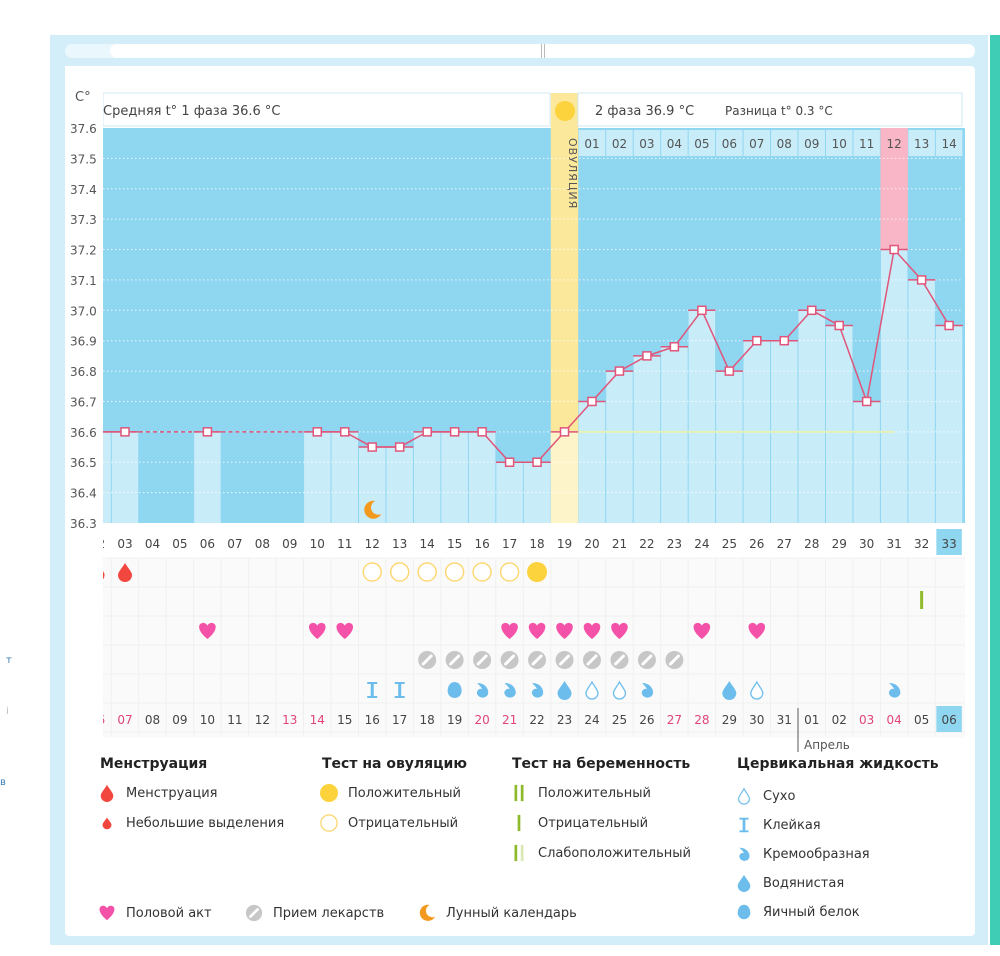 This screenshot has height=956, width=1000. Describe the element at coordinates (827, 745) in the screenshot. I see `month-label: Апрель` at that location.